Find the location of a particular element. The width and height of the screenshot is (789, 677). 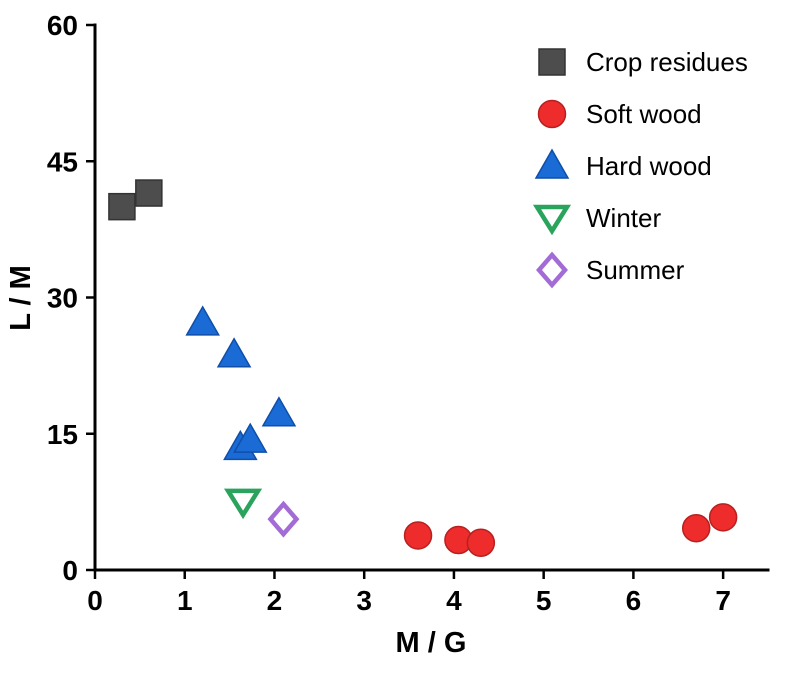

x-tick-label: 6 is located at coordinates (634, 600).